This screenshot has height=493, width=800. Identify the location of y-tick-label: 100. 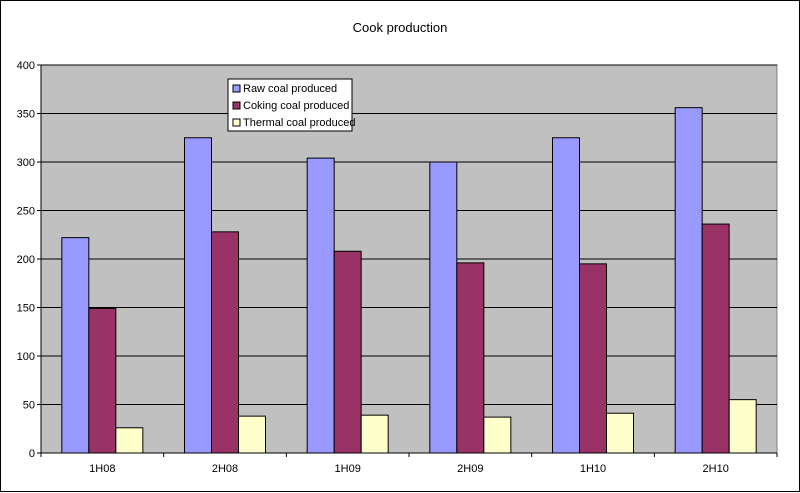
(26, 357).